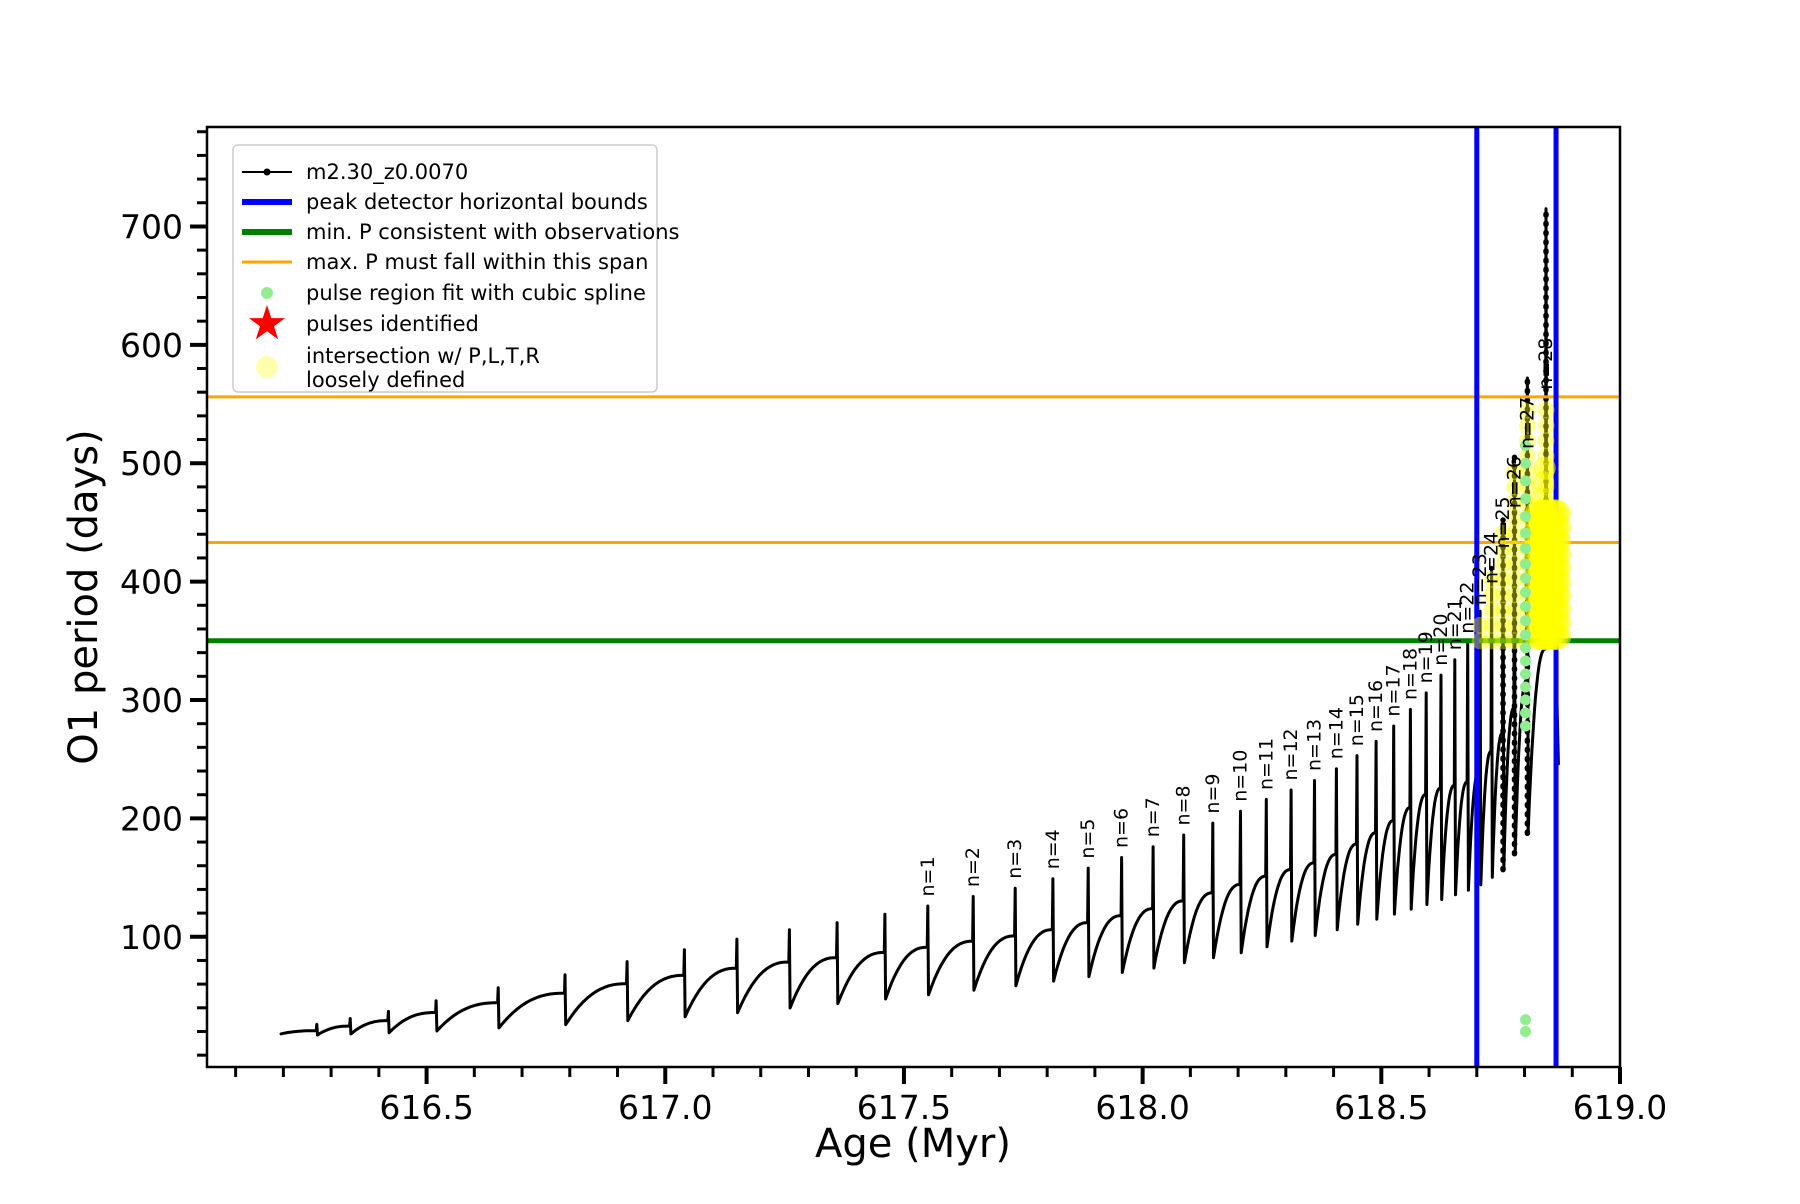 The image size is (1800, 1204). I want to click on pulse-label-n16: n=16, so click(1376, 706).